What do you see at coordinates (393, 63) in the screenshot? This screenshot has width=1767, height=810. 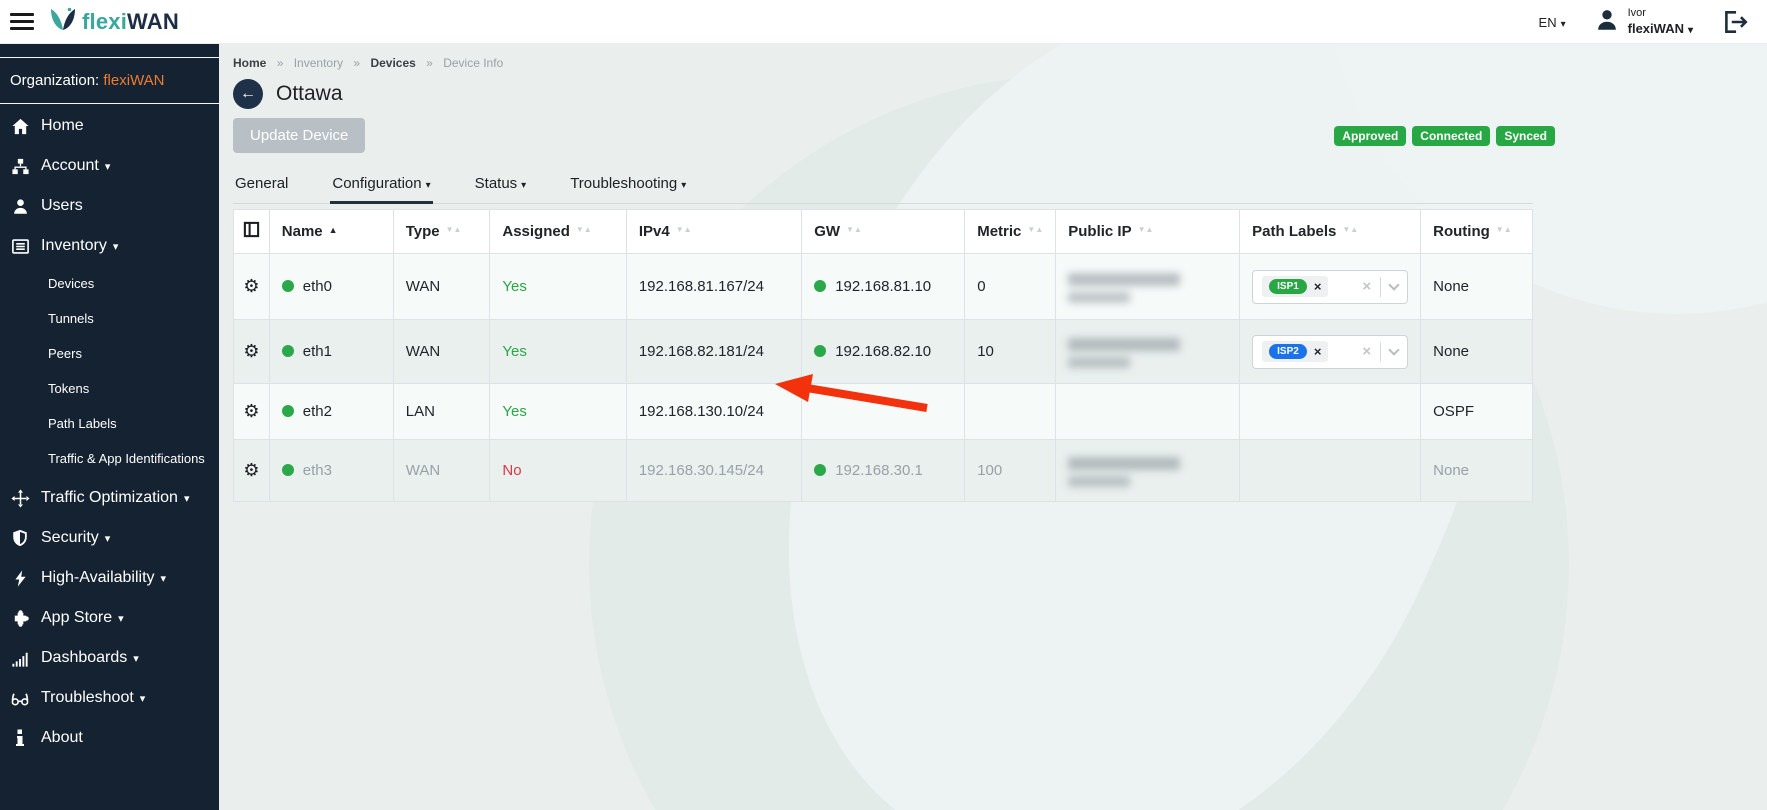 I see `breadcrumb-devices: Devices` at bounding box center [393, 63].